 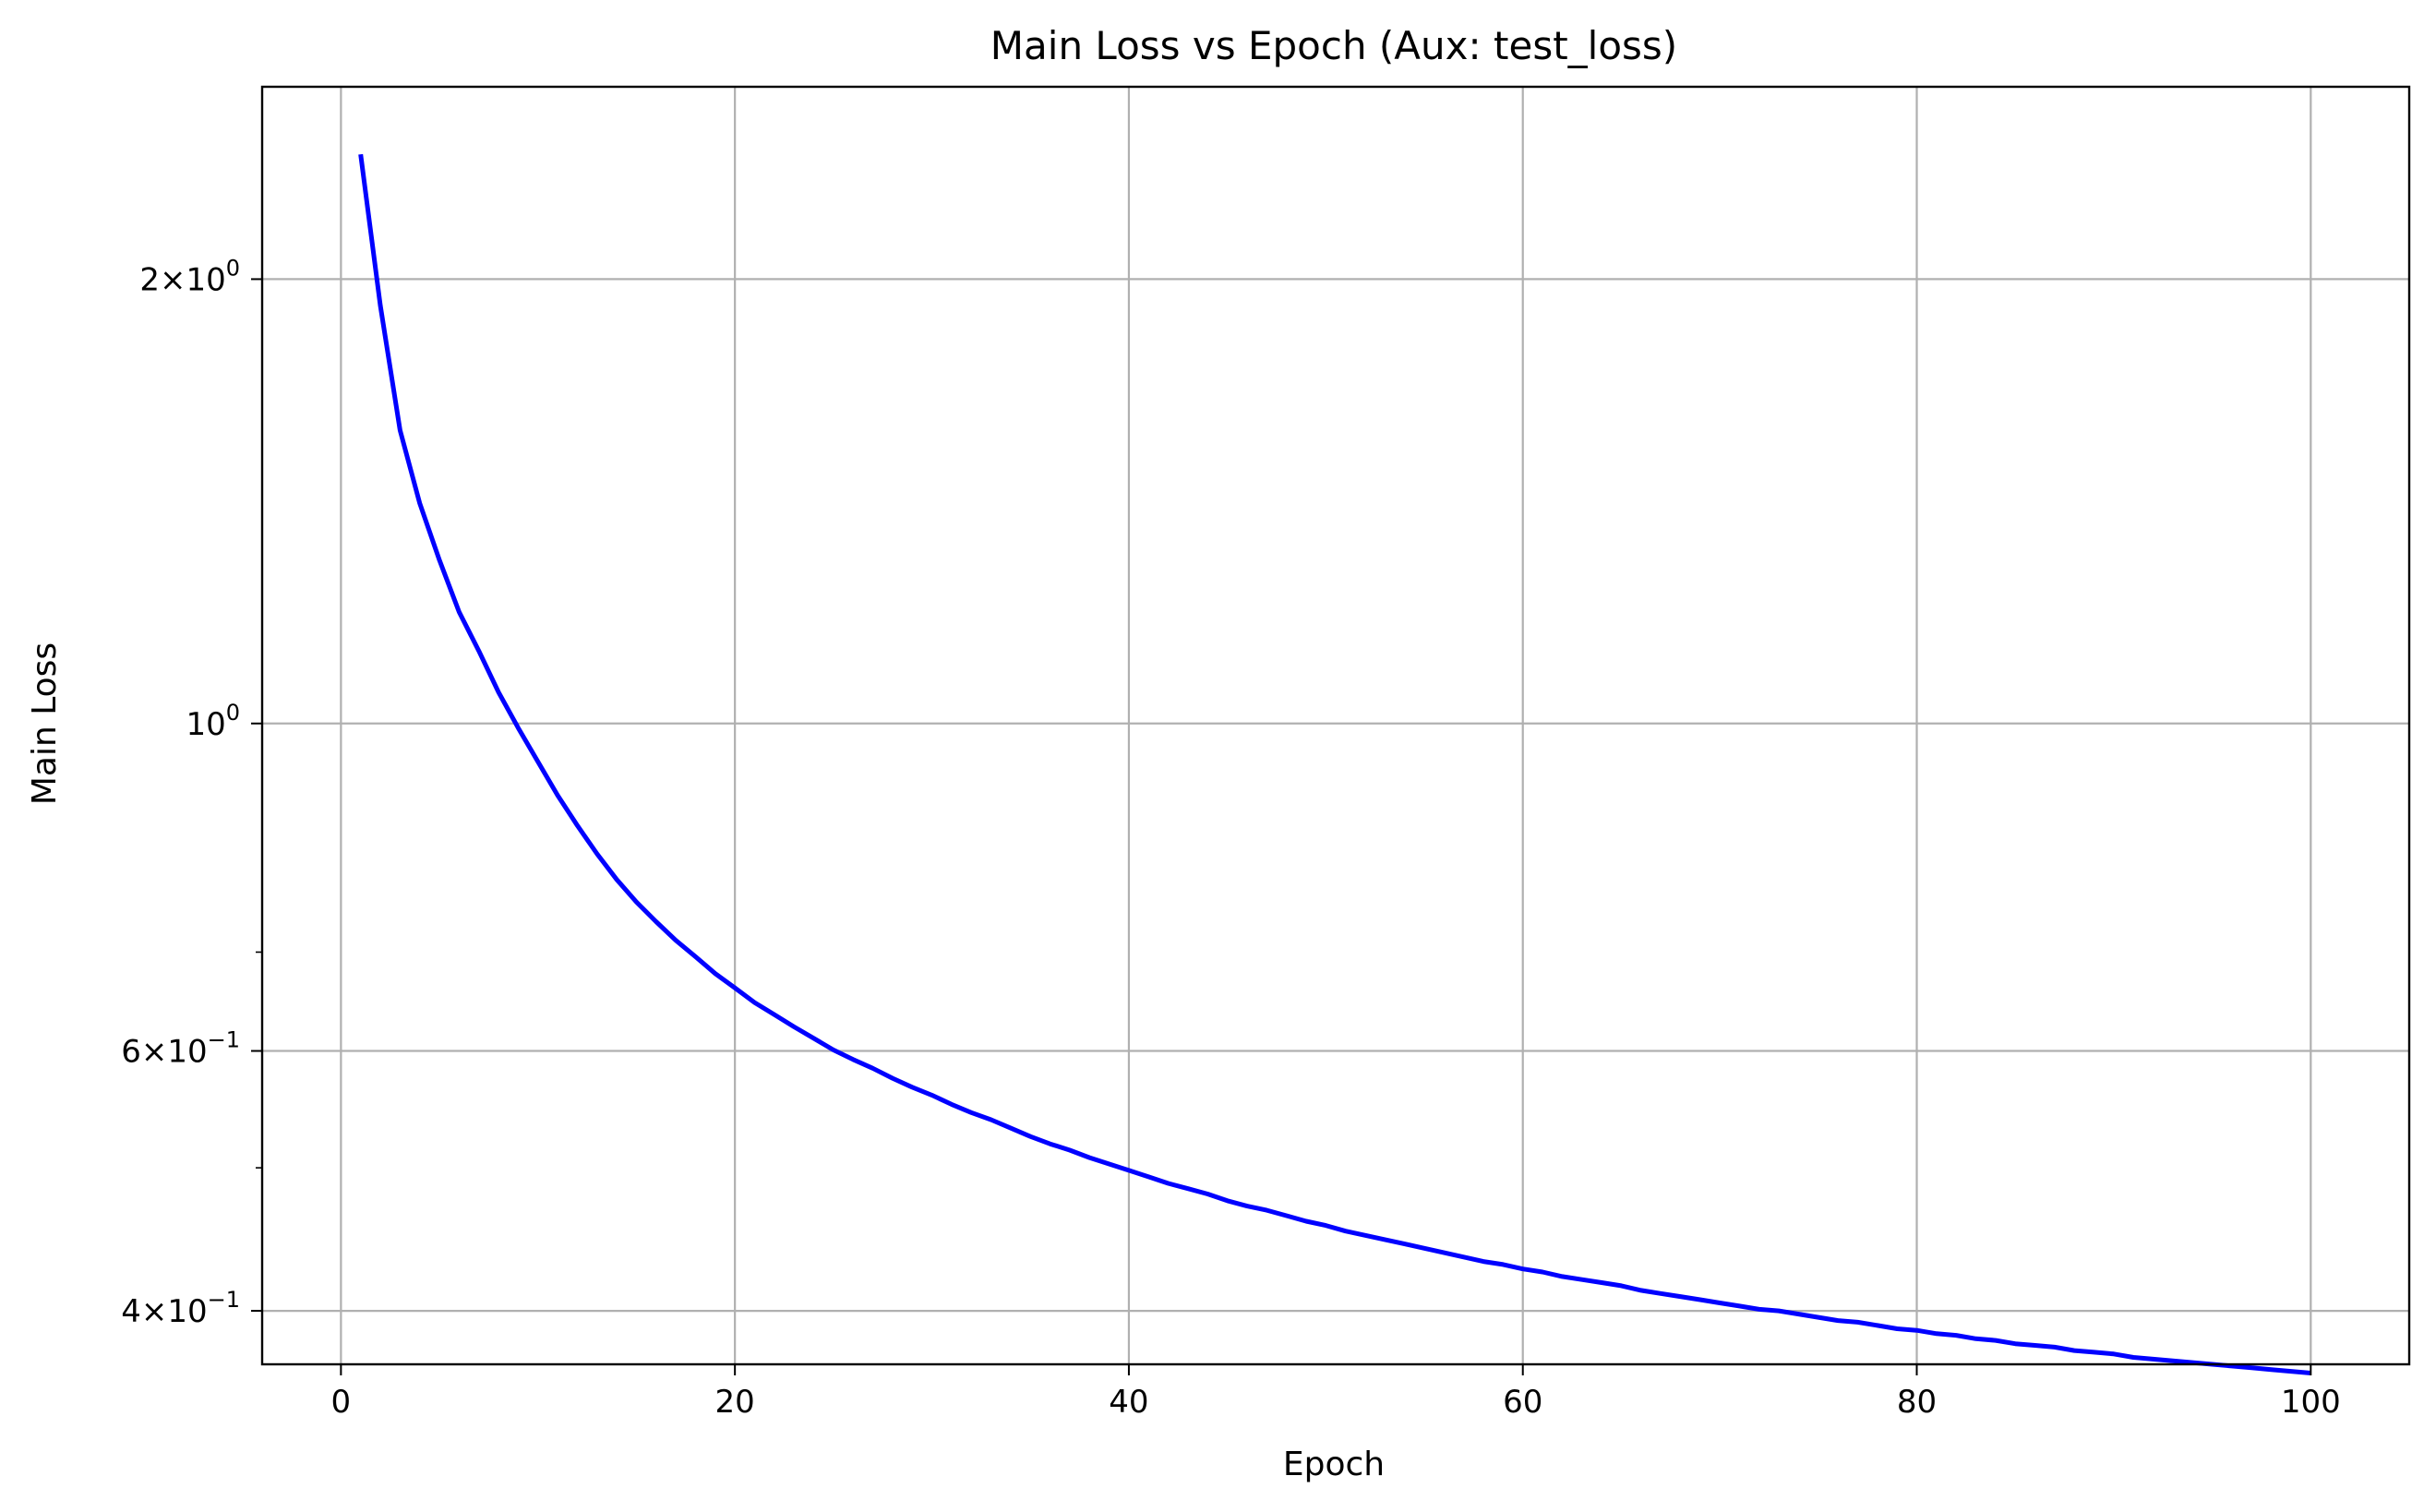 What do you see at coordinates (735, 1402) in the screenshot?
I see `x-tick-label: 20` at bounding box center [735, 1402].